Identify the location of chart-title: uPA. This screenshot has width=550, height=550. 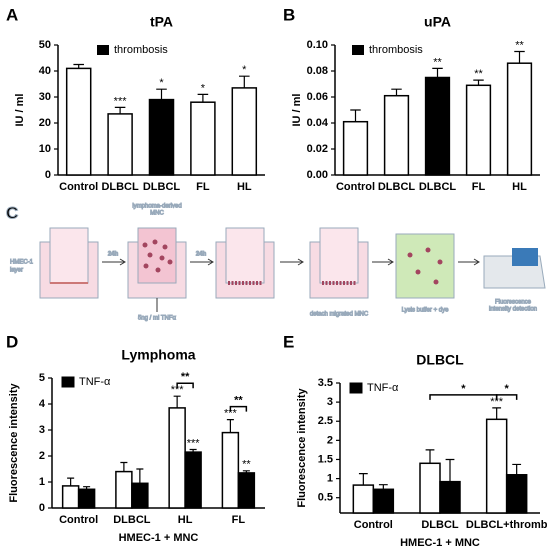
(437, 22).